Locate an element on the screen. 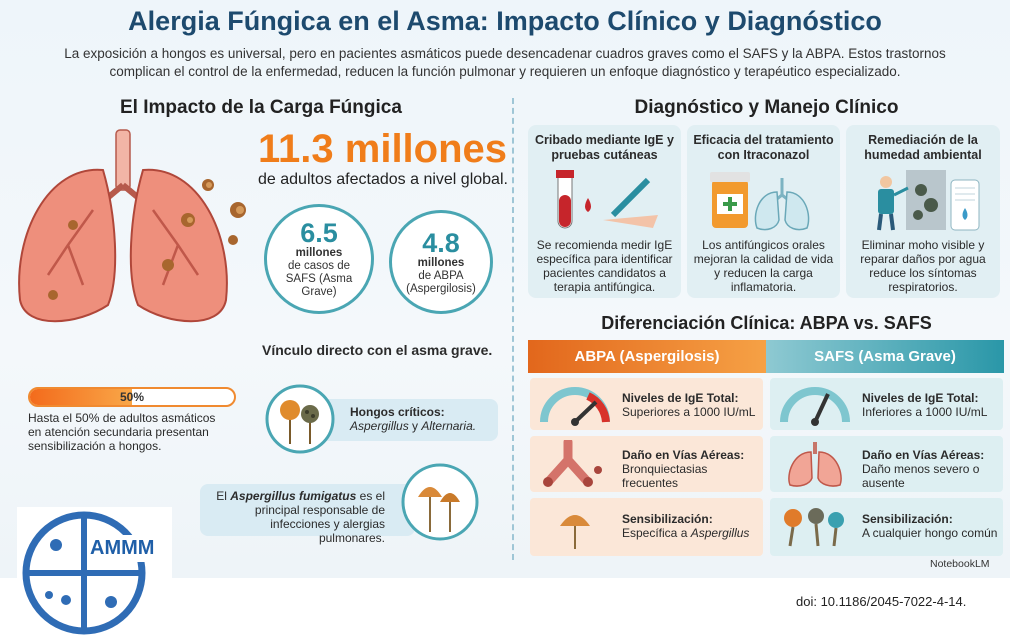  row-value: Específica a Aspergillus is located at coordinates (690, 533).